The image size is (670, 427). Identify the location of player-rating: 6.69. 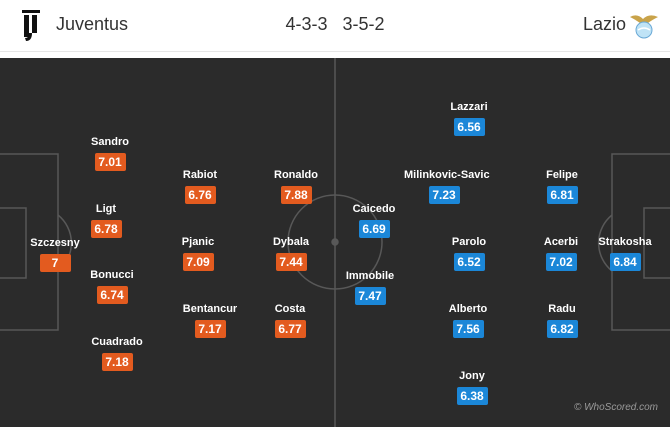
(374, 229).